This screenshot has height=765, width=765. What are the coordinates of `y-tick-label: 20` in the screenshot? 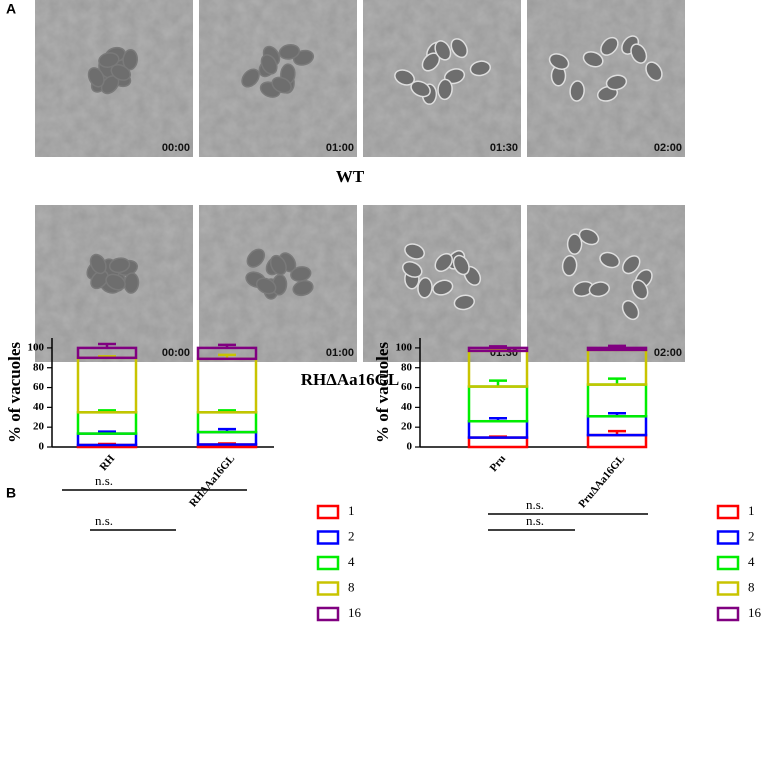 It's located at (407, 427).